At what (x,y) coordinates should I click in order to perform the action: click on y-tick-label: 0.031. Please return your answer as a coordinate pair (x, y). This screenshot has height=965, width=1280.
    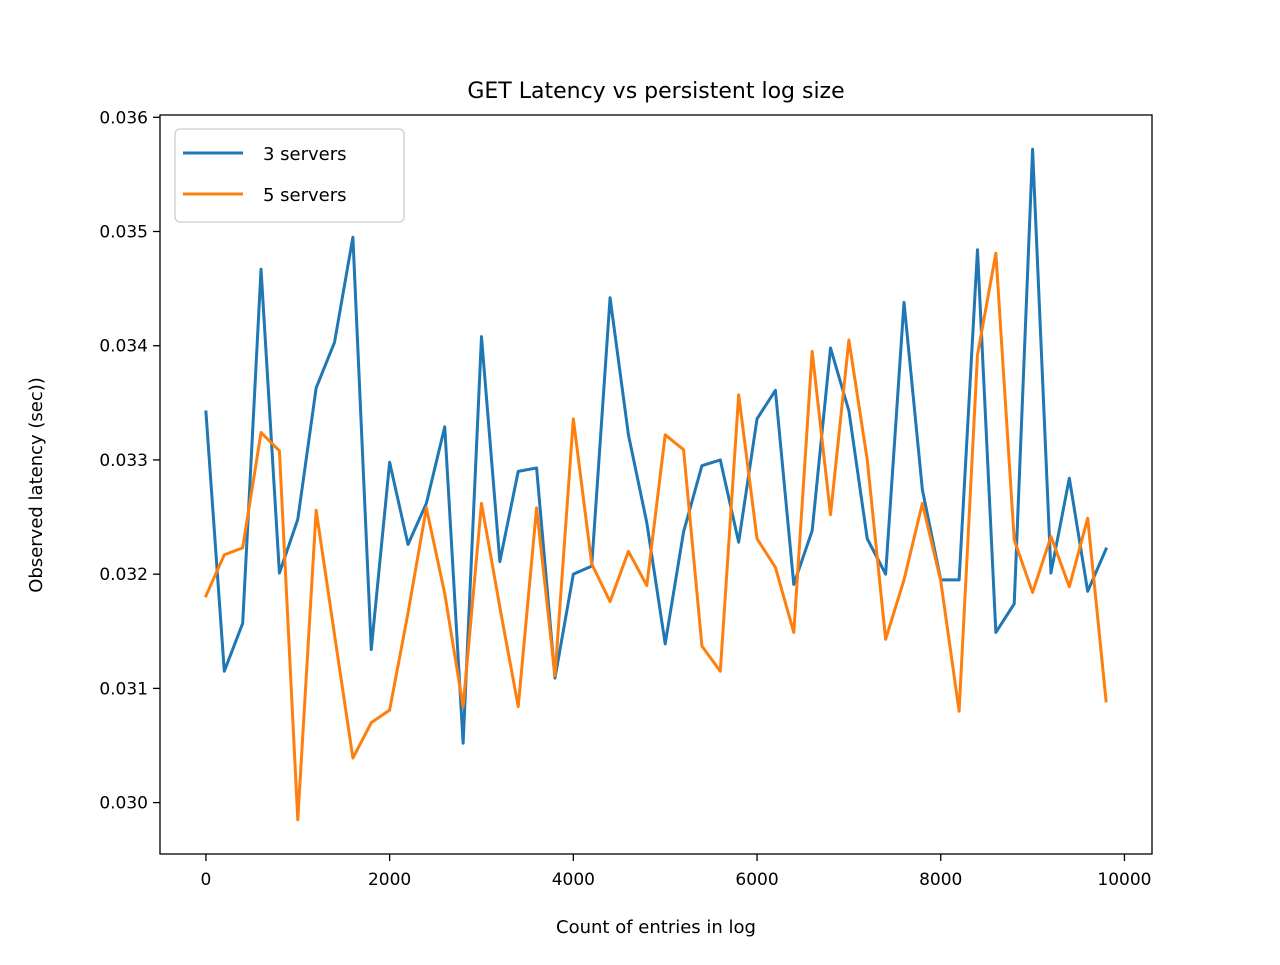
    Looking at the image, I should click on (123, 689).